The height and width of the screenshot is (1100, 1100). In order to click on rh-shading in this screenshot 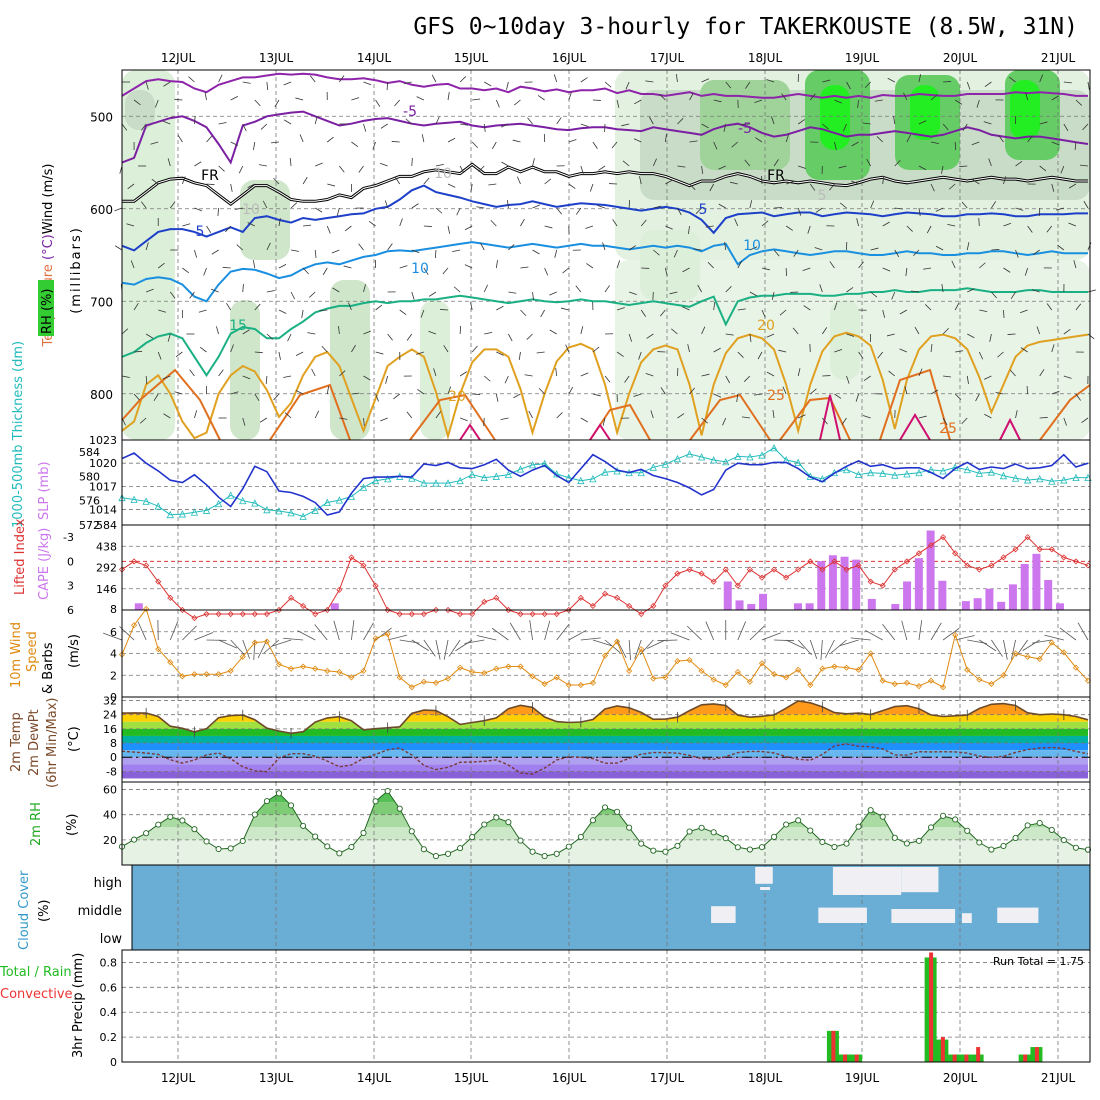, I will do `click(845, 340)`.